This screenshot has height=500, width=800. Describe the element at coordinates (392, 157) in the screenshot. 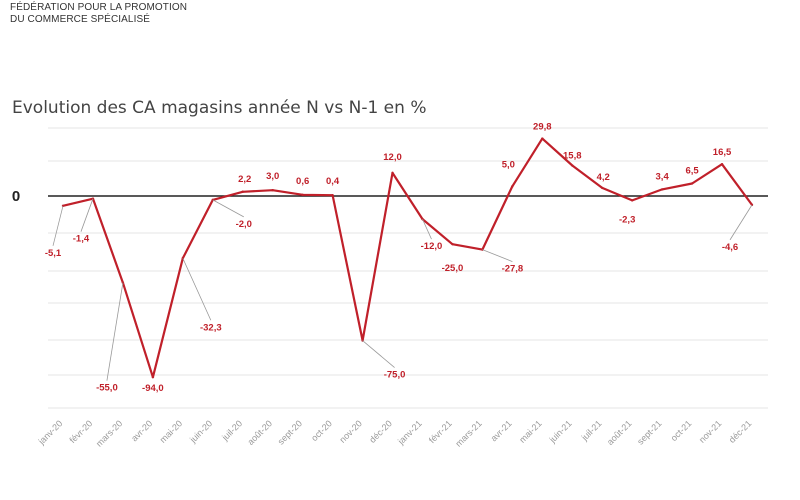

I see `data-label: 12,0` at that location.